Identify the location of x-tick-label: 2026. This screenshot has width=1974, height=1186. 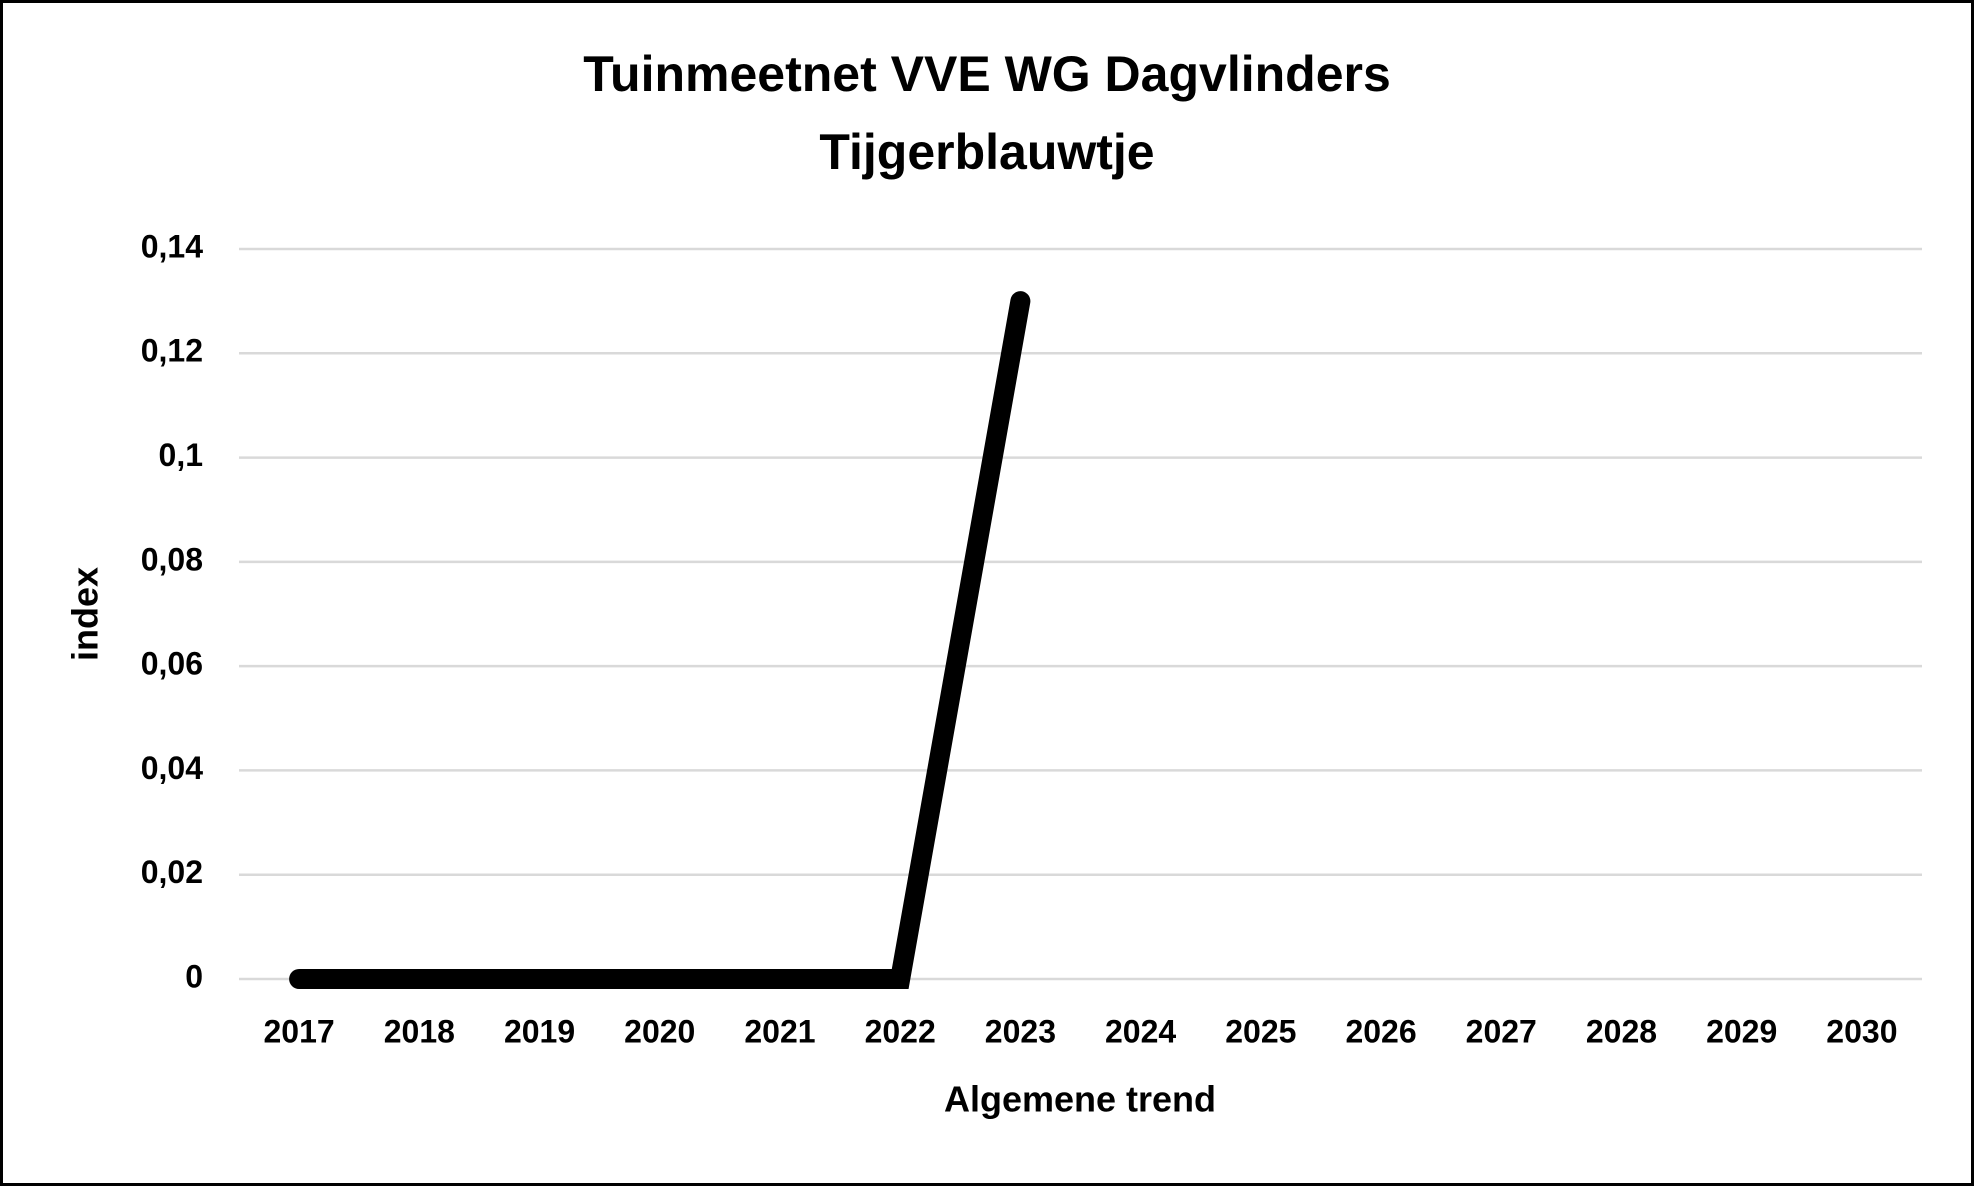
(1380, 1031).